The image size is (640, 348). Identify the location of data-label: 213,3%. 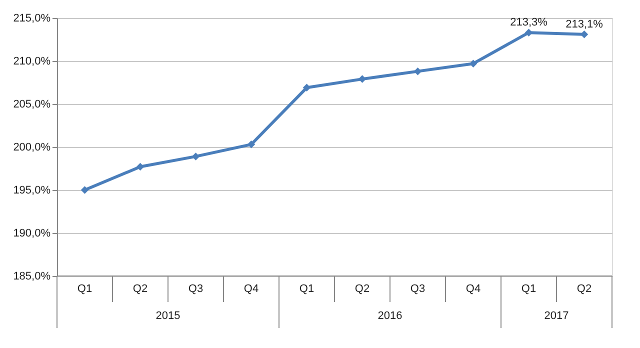
(529, 22).